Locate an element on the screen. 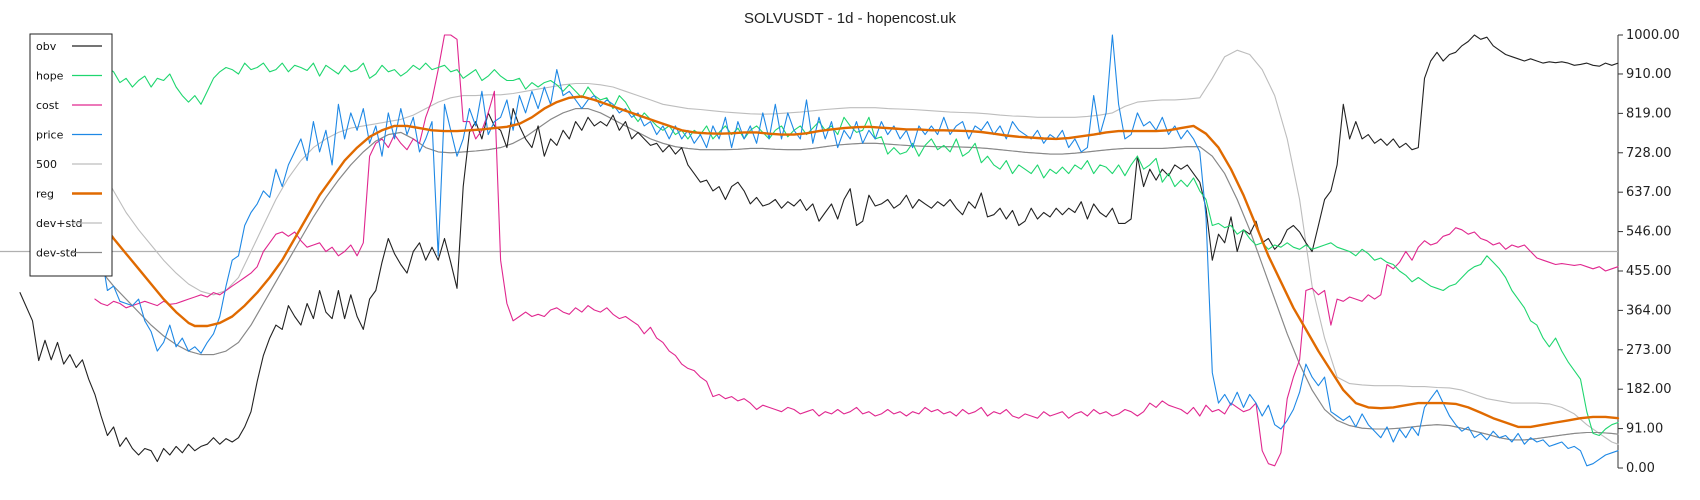  y-tick-label: 455.00 is located at coordinates (1649, 271).